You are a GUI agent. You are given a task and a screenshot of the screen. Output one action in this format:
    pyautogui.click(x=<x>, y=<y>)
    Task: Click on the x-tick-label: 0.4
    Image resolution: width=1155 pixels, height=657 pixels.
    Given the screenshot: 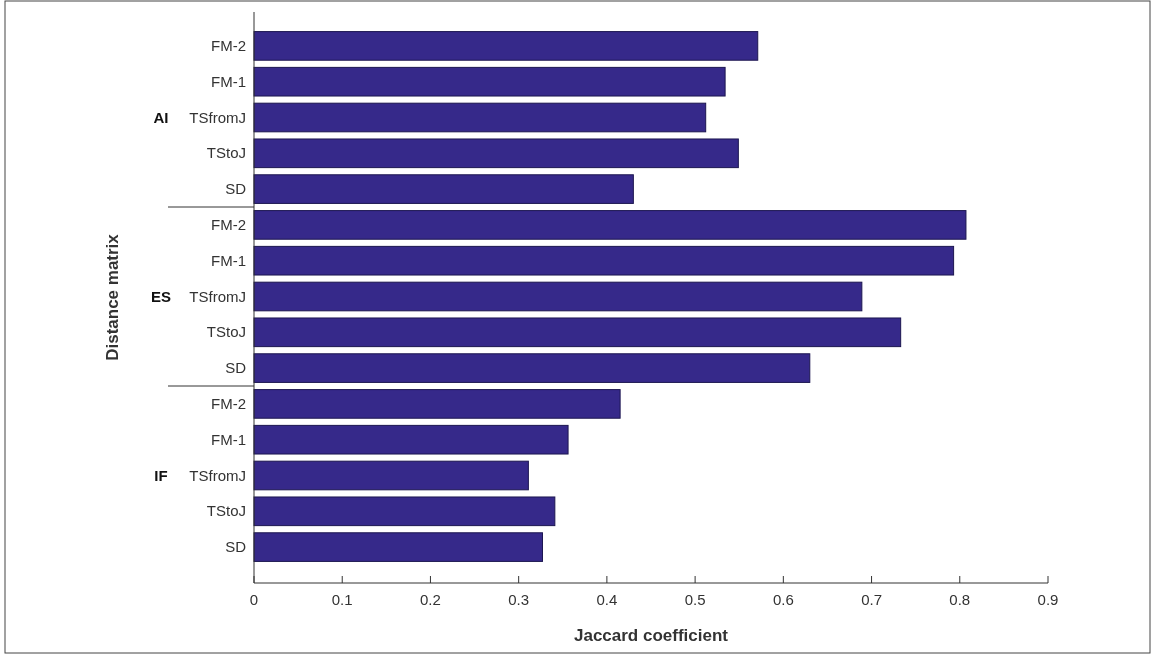 What is the action you would take?
    pyautogui.click(x=607, y=599)
    